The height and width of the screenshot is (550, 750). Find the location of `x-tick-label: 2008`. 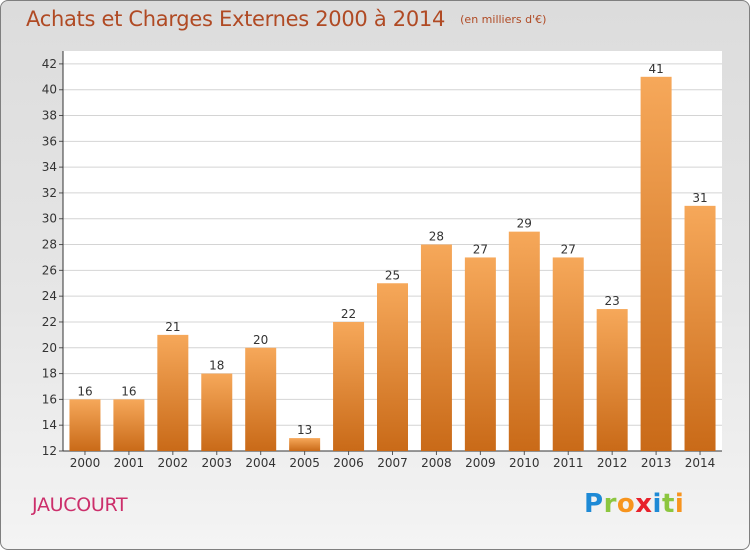

x-tick-label: 2008 is located at coordinates (436, 463).